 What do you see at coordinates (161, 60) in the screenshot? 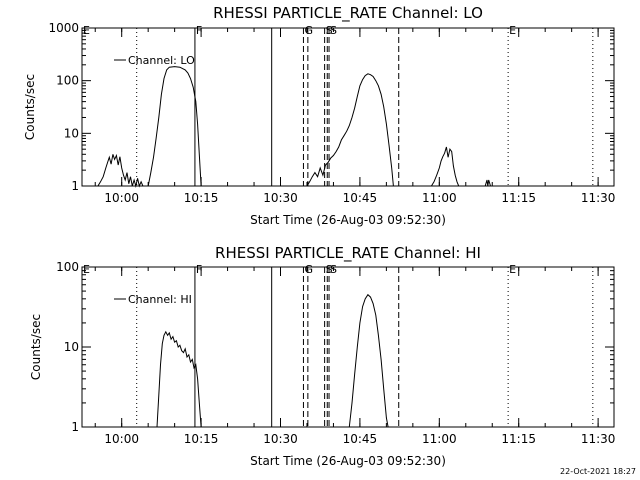
I see `legend-label: Channel: LO` at bounding box center [161, 60].